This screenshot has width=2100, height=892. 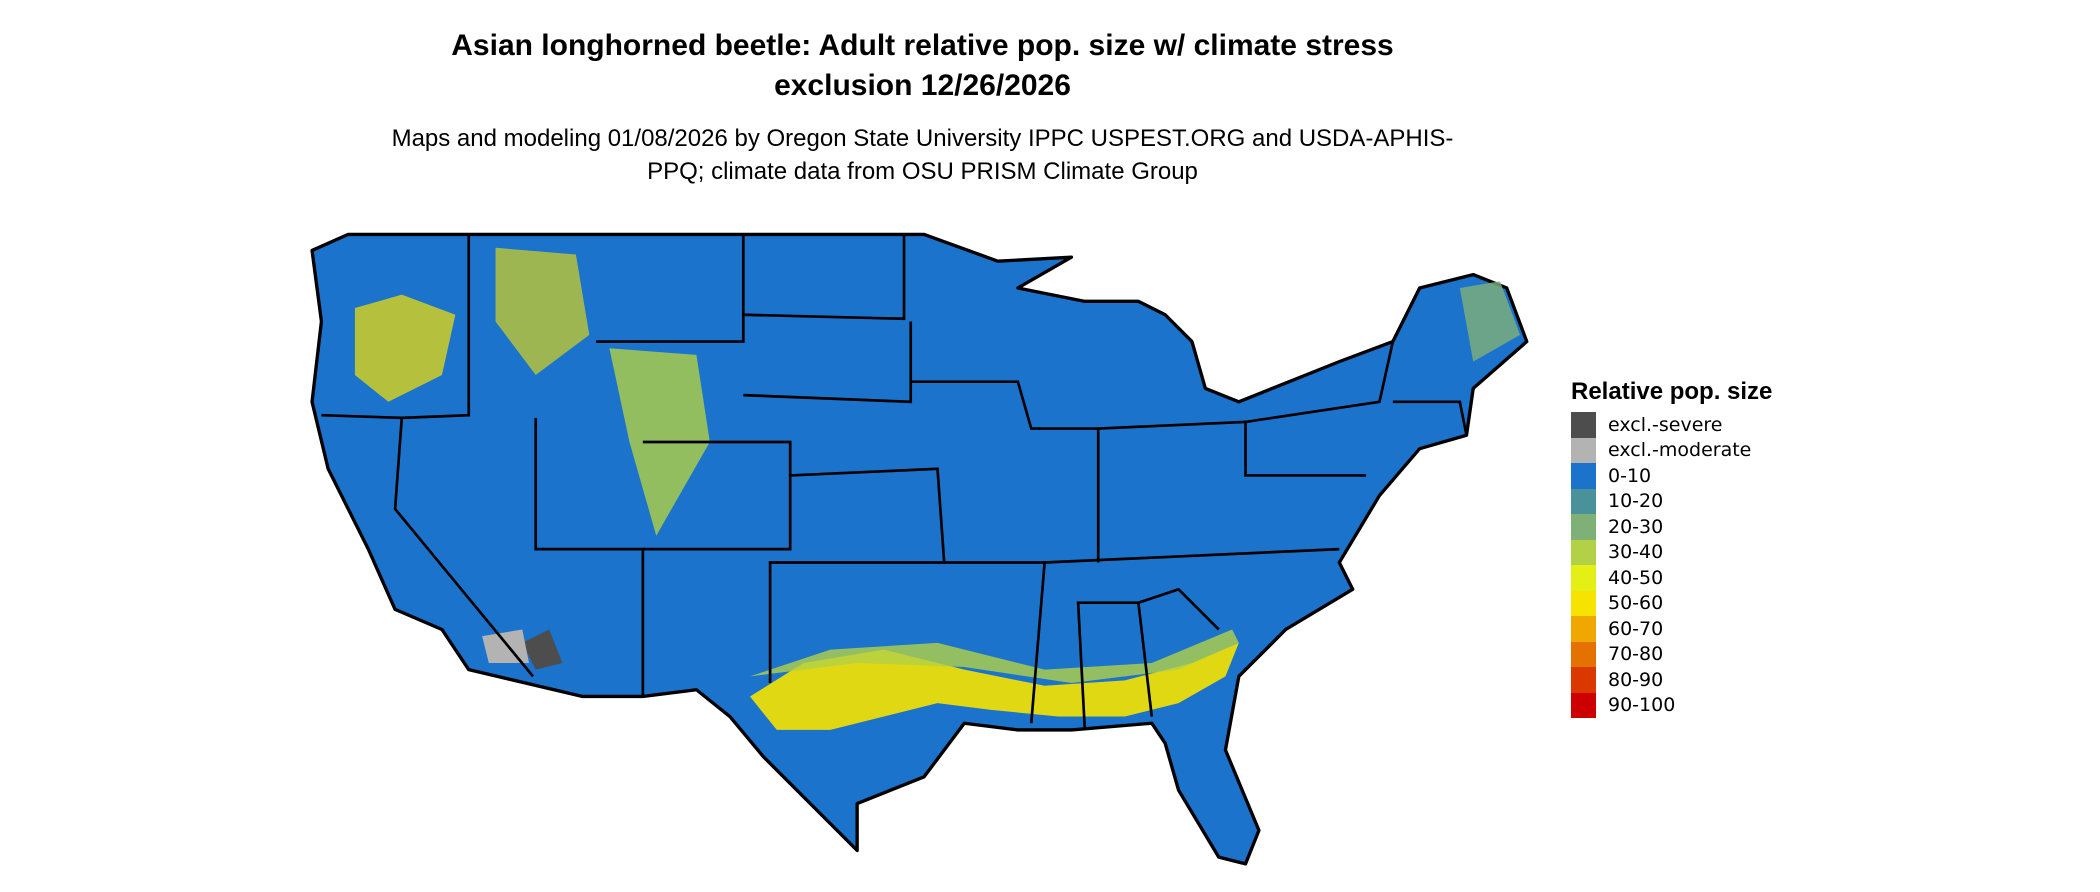 I want to click on legend-item: 60-70, so click(x=1671, y=629).